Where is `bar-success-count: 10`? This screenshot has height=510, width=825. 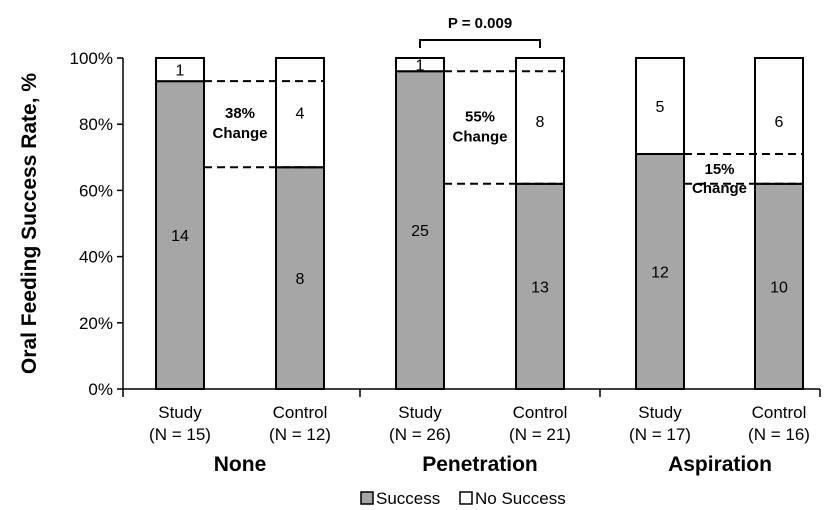 bar-success-count: 10 is located at coordinates (779, 287).